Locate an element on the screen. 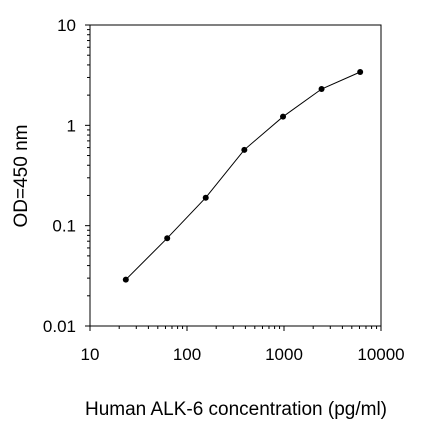 Image resolution: width=436 pixels, height=429 pixels. x-axis-ticks: 10 100 1000 10000 is located at coordinates (243, 345).